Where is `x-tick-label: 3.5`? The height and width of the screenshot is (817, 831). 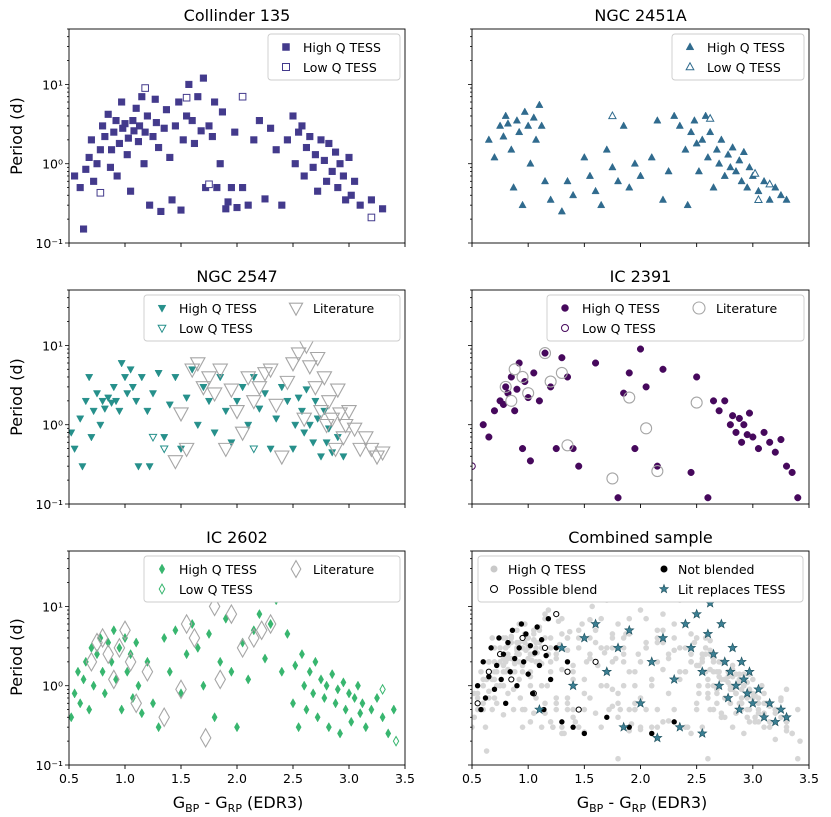 x-tick-label: 3.5 is located at coordinates (405, 778).